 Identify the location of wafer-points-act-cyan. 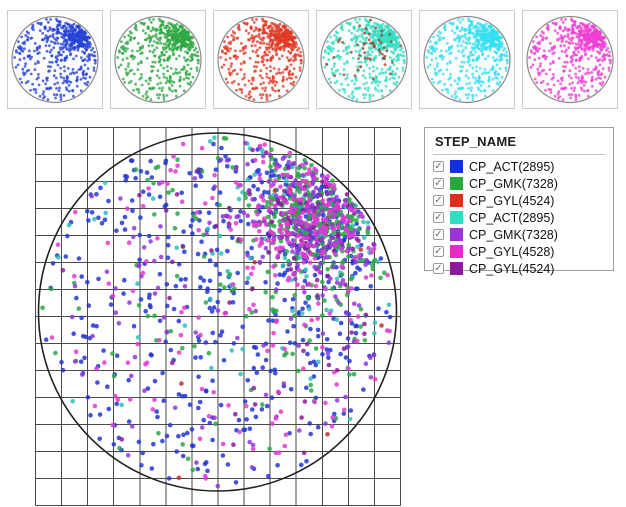
(467, 59).